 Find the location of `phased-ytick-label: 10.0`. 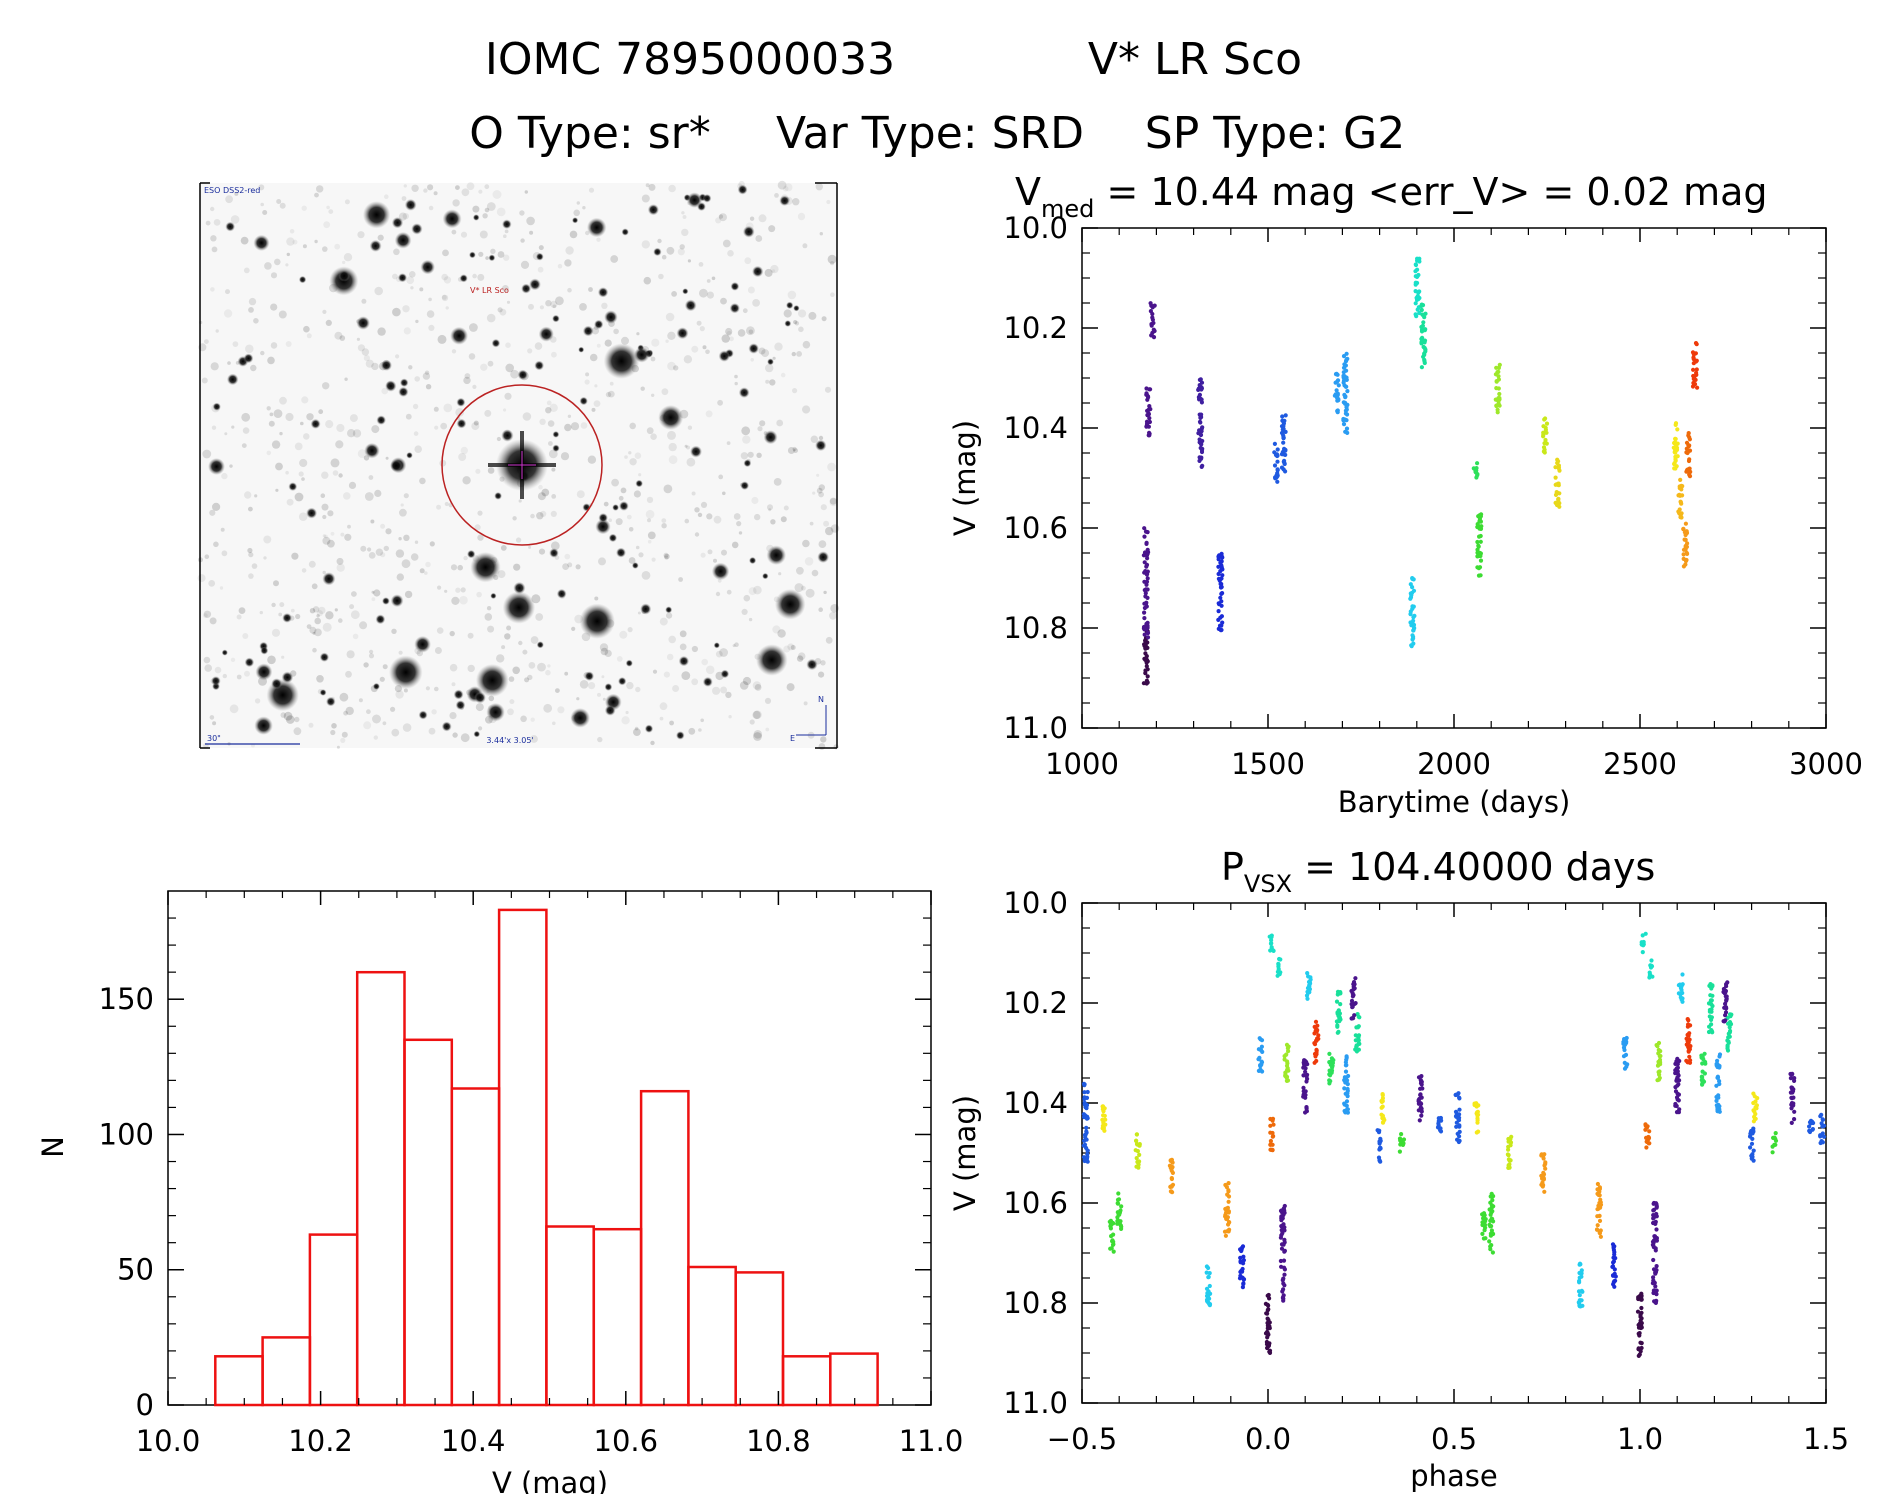

phased-ytick-label: 10.0 is located at coordinates (1035, 903).